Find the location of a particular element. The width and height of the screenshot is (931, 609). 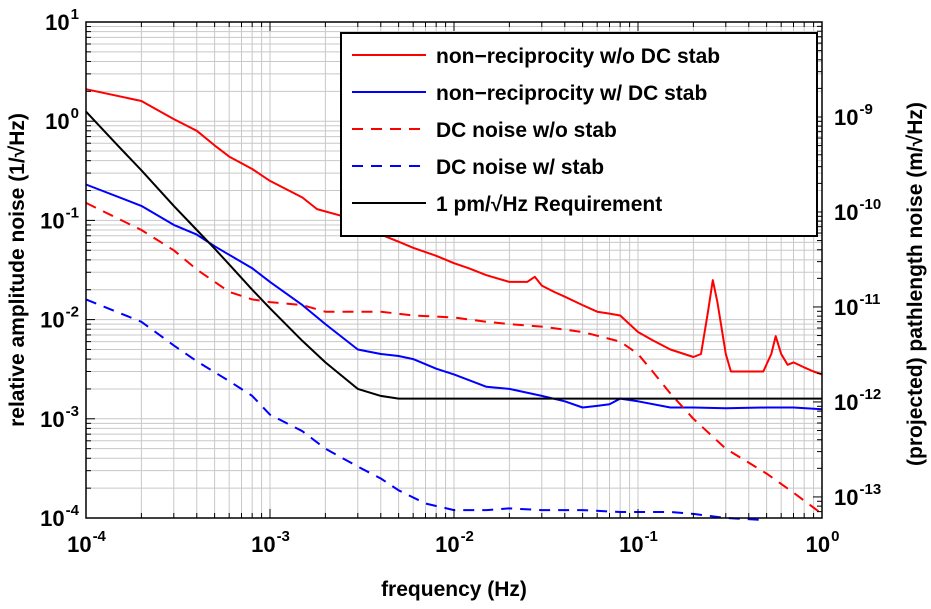

x-tick-label-exponent: -2 is located at coordinates (467, 536).